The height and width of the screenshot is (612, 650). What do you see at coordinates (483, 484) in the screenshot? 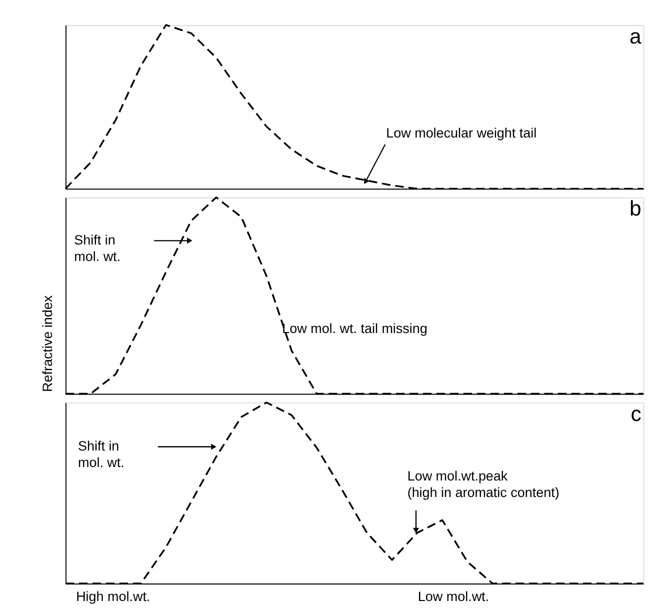
I see `annotation: Low mol.wt.peak (high in aromatic content)` at bounding box center [483, 484].